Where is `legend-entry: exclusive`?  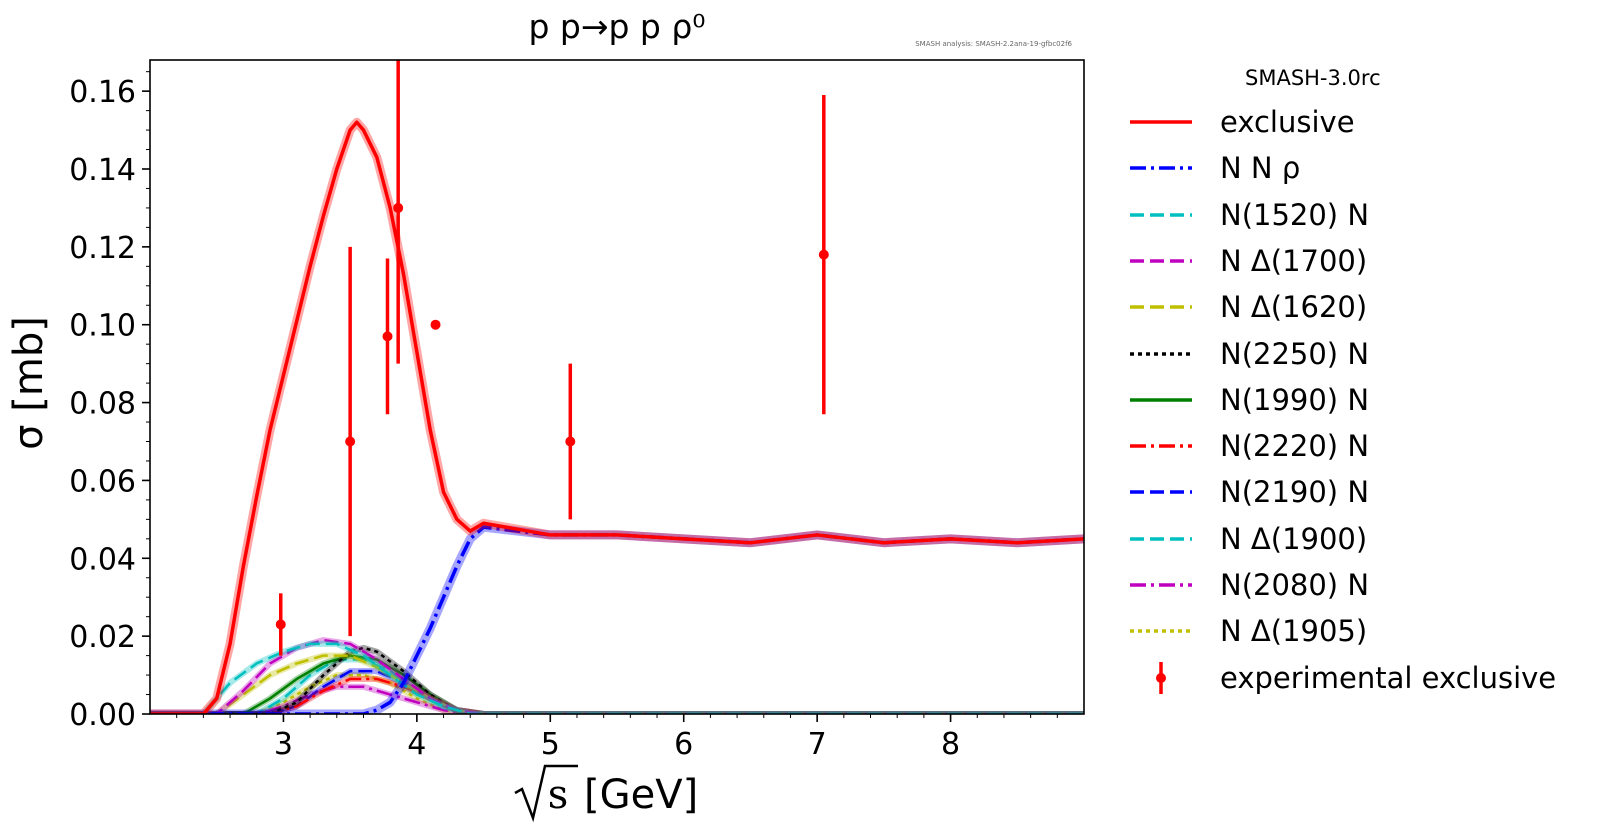
legend-entry: exclusive is located at coordinates (1242, 122).